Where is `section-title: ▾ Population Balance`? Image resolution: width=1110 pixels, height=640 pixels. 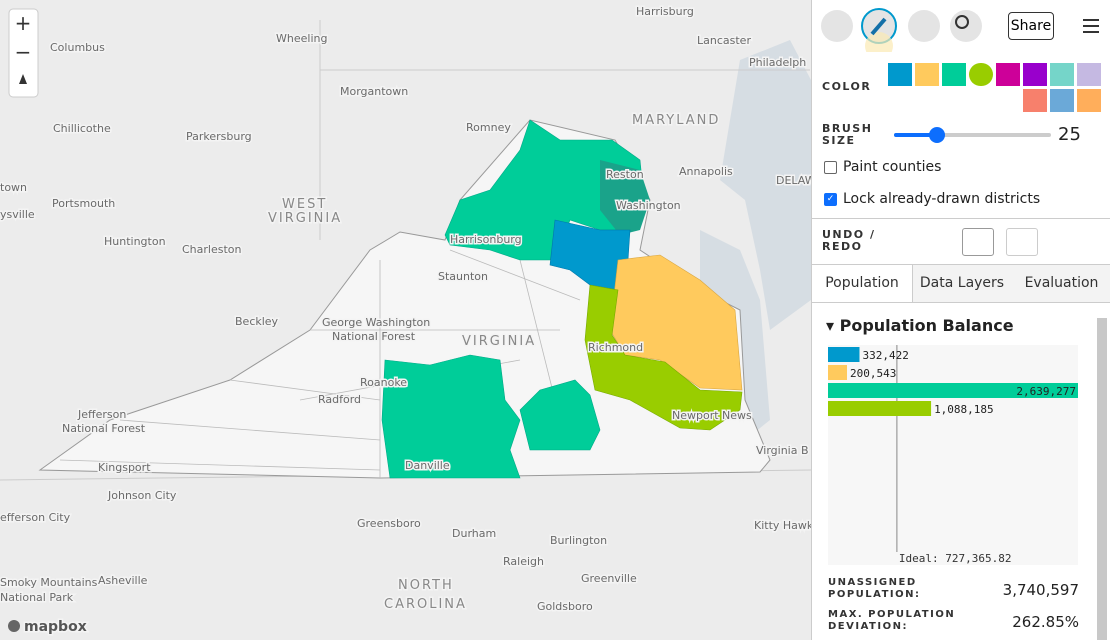
section-title: ▾ Population Balance is located at coordinates (920, 325).